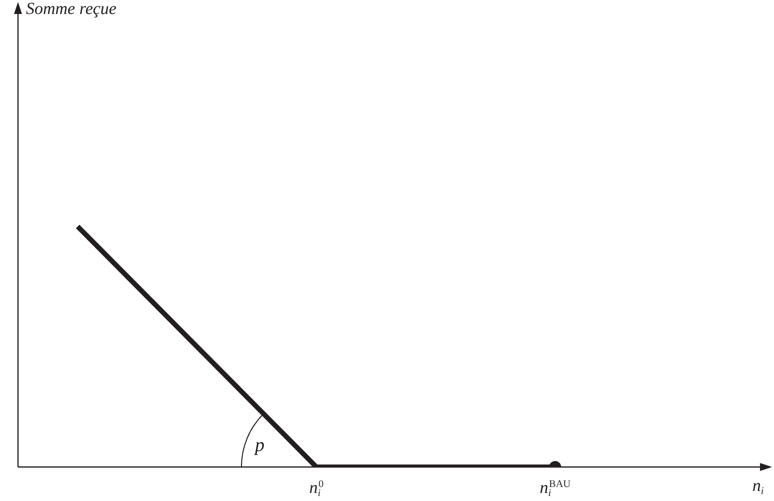  What do you see at coordinates (71, 9) in the screenshot?
I see `text: Somme reçue` at bounding box center [71, 9].